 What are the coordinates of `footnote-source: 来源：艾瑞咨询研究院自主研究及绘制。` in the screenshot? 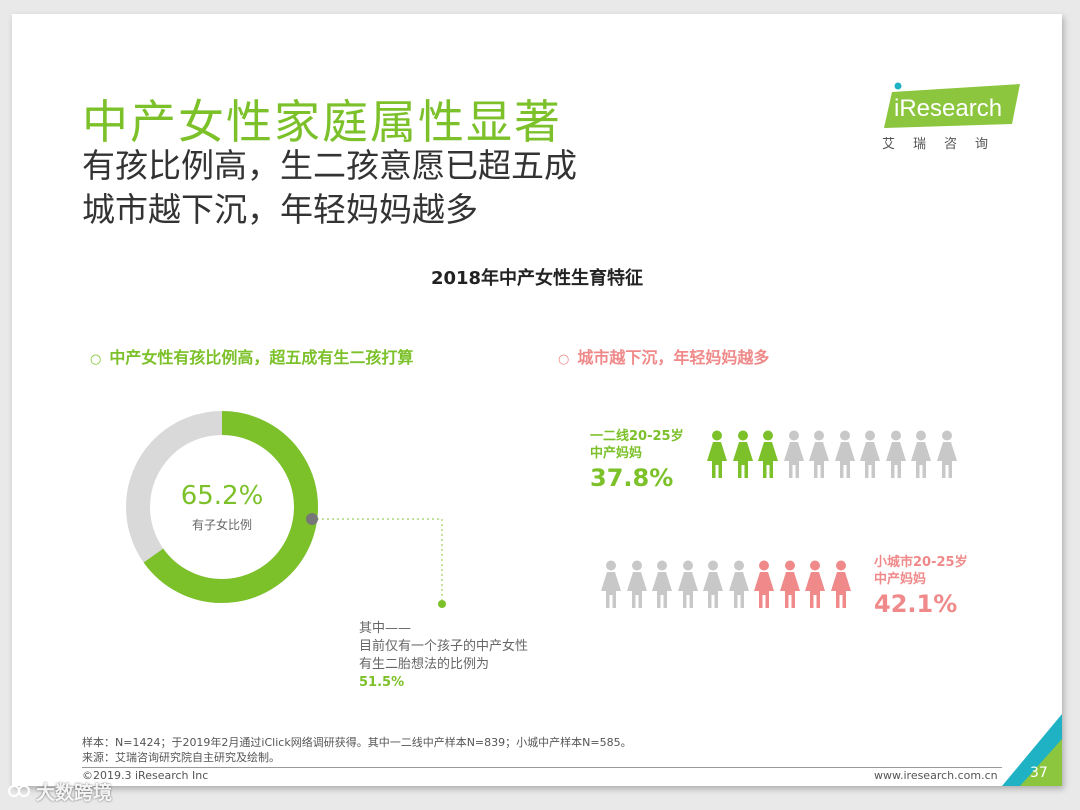 It's located at (181, 757).